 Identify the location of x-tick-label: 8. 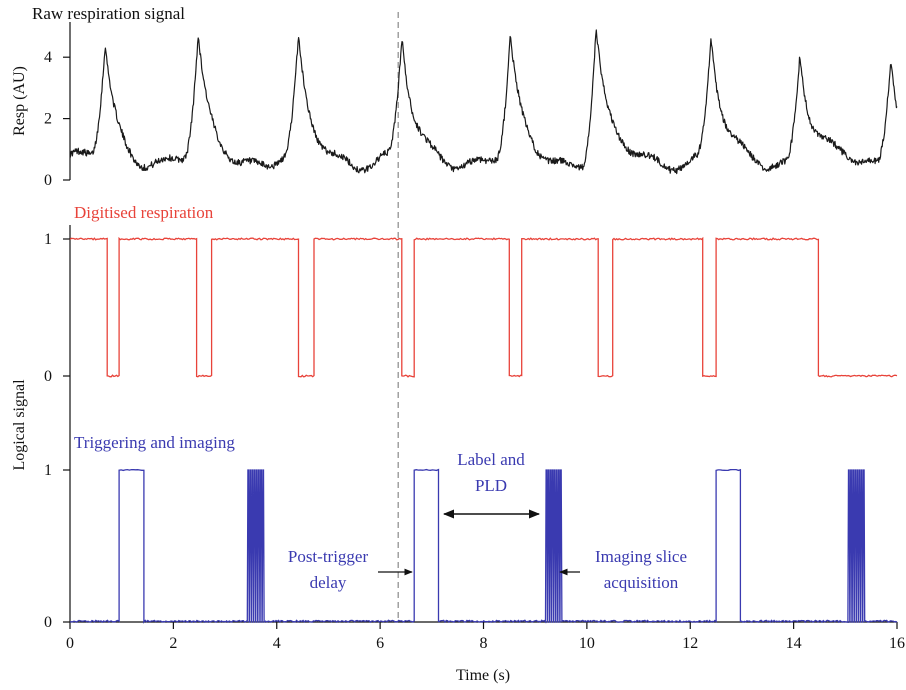
(484, 643).